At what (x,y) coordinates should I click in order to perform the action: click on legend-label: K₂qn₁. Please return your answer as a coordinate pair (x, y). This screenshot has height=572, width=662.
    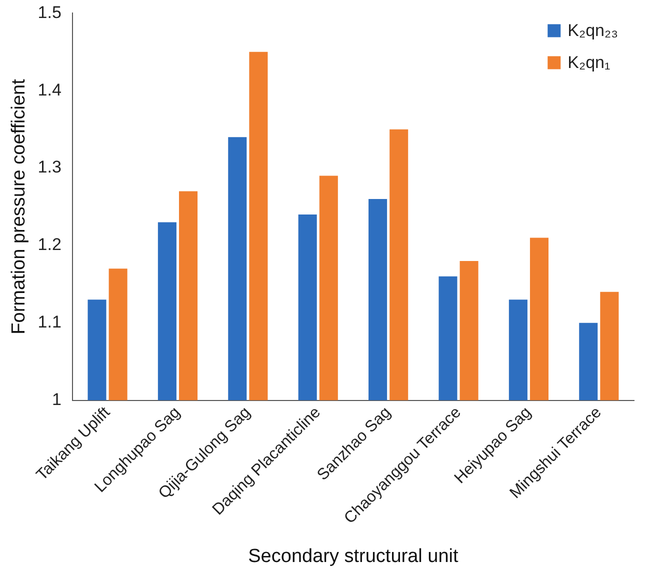
    Looking at the image, I should click on (589, 62).